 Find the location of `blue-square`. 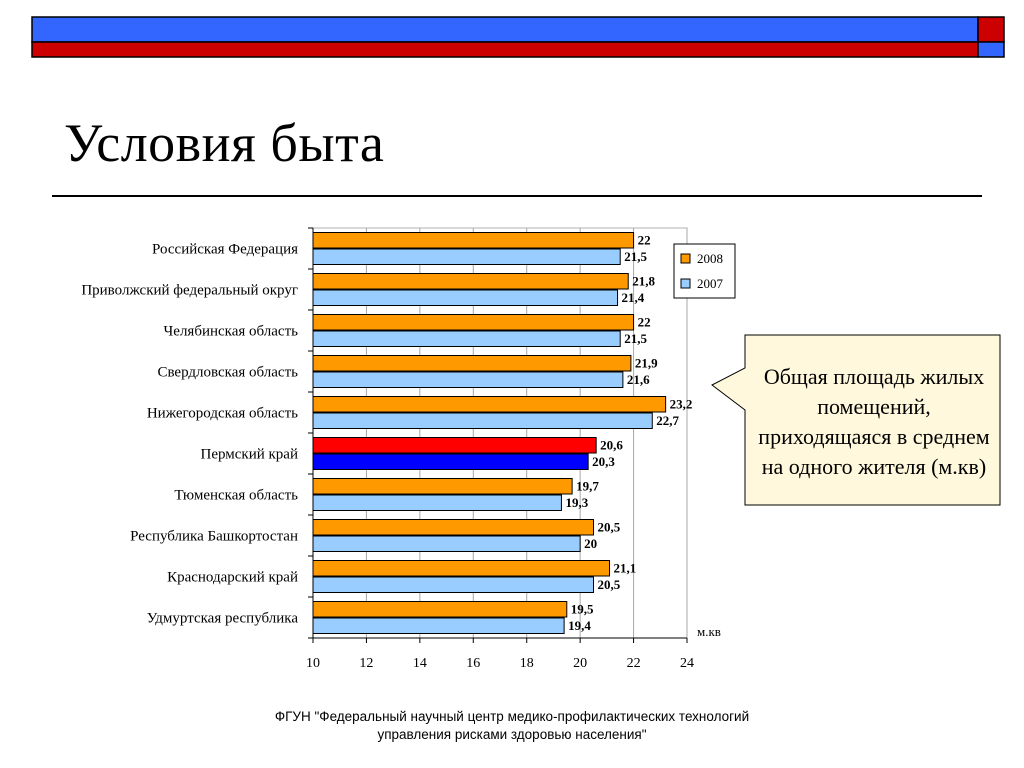

blue-square is located at coordinates (991, 49).